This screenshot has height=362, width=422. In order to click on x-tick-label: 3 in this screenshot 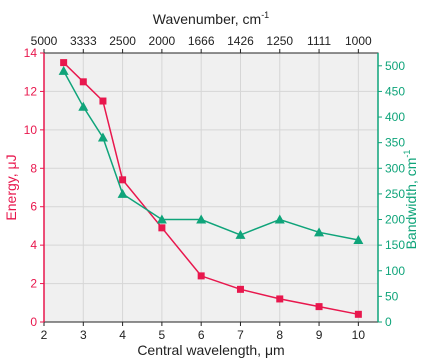, I will do `click(83, 335)`.